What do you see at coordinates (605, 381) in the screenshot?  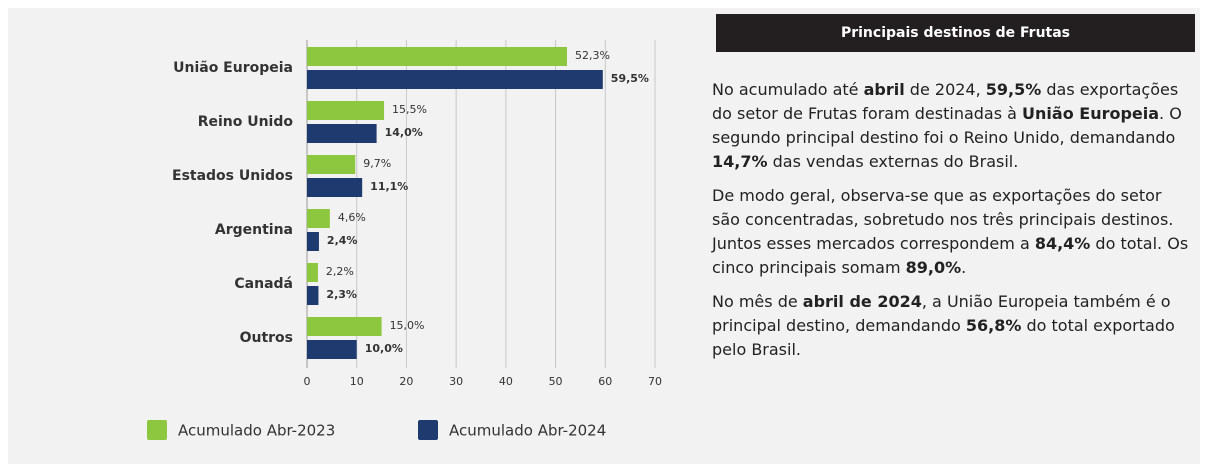 I see `x-tick-label: 60` at bounding box center [605, 381].